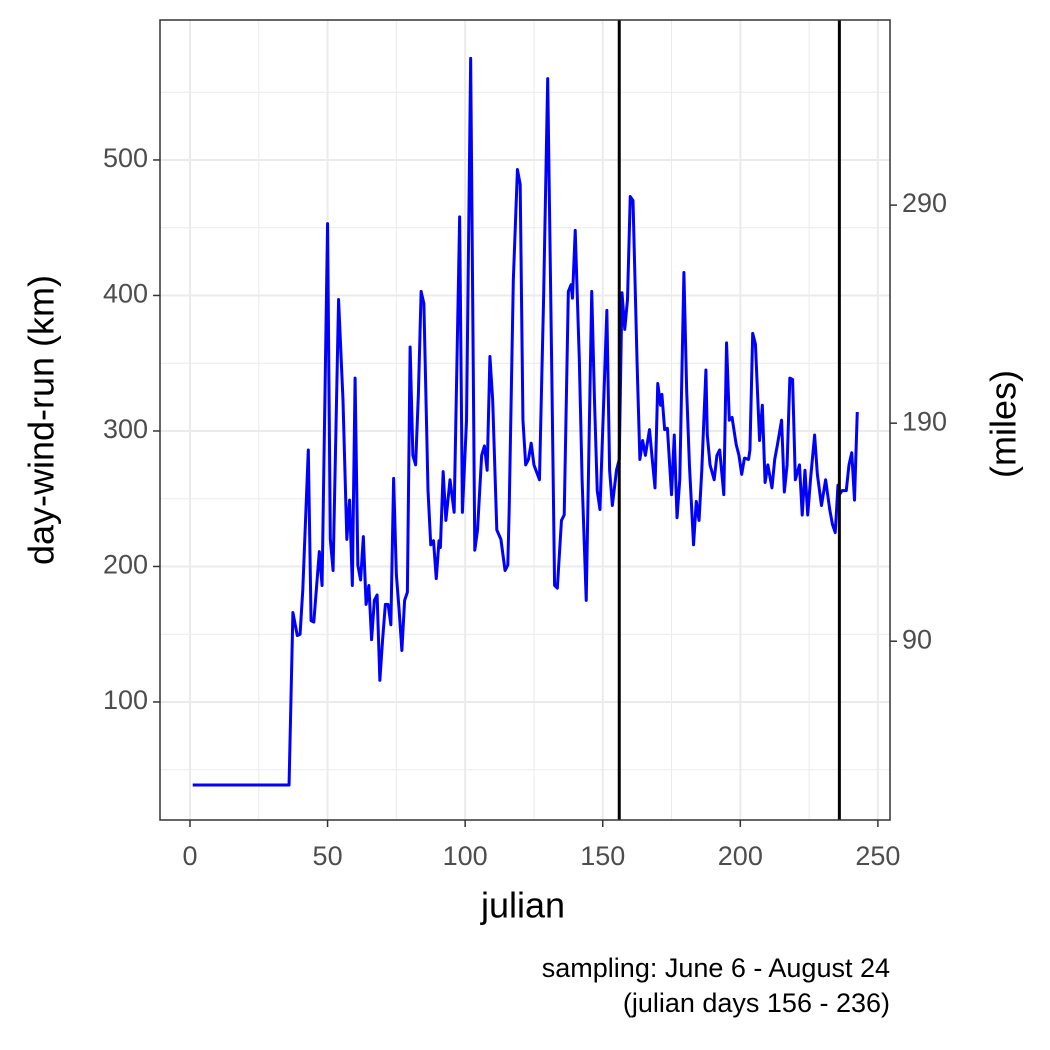  What do you see at coordinates (1003, 424) in the screenshot?
I see `y2-axis-title: (miles)` at bounding box center [1003, 424].